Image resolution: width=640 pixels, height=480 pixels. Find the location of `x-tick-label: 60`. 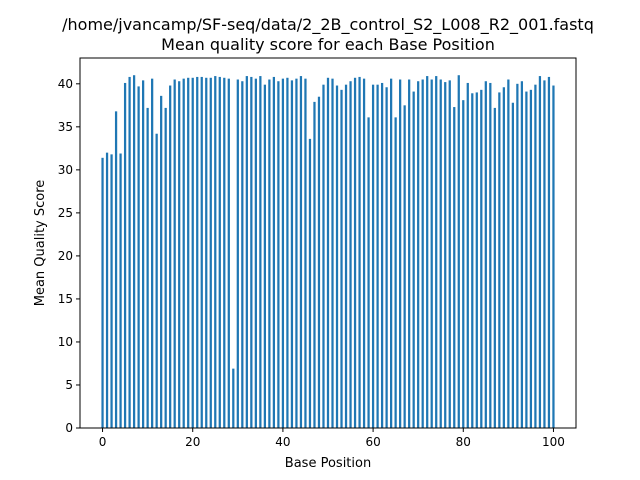

x-tick-label: 60 is located at coordinates (372, 442).